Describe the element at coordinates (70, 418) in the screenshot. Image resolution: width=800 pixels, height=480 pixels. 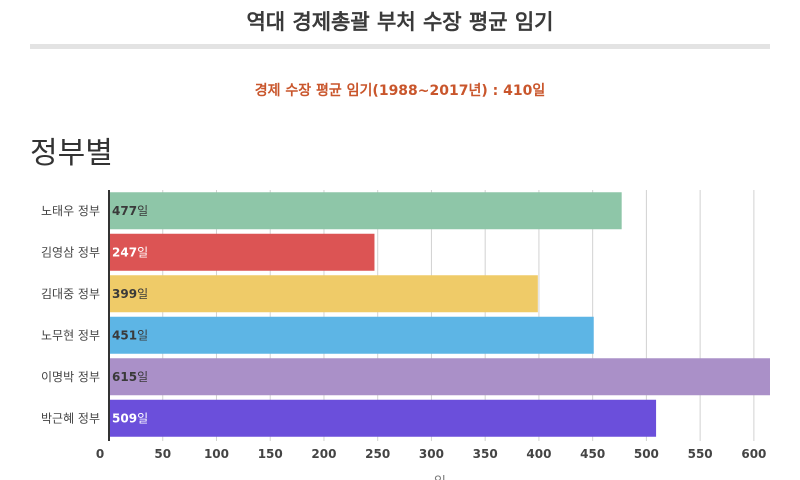
I see `category-label: 박근혜 정부` at that location.